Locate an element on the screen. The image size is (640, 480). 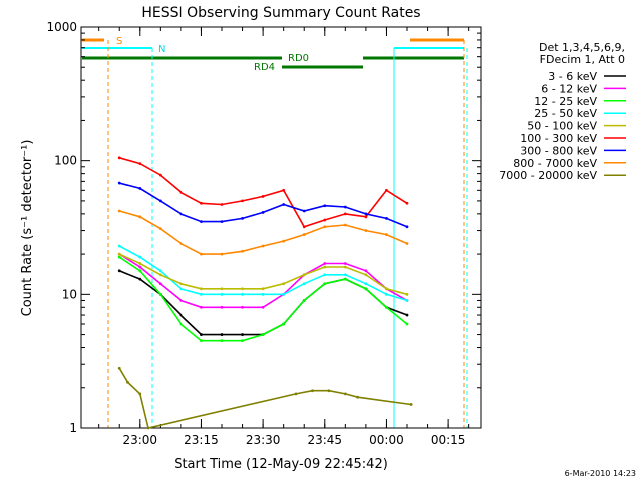
legend-header-line-2: FDecim 1, Att 0 is located at coordinates (582, 59).